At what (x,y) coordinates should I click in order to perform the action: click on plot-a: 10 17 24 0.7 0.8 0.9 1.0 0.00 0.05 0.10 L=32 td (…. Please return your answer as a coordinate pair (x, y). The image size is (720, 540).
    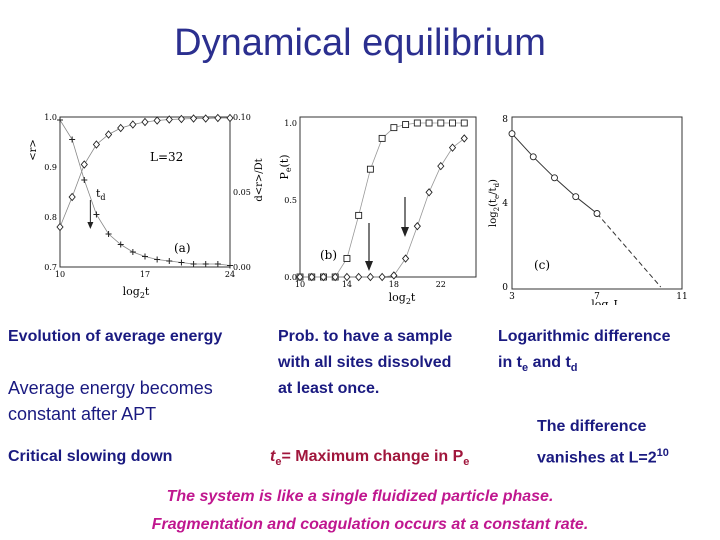
    Looking at the image, I should click on (146, 206).